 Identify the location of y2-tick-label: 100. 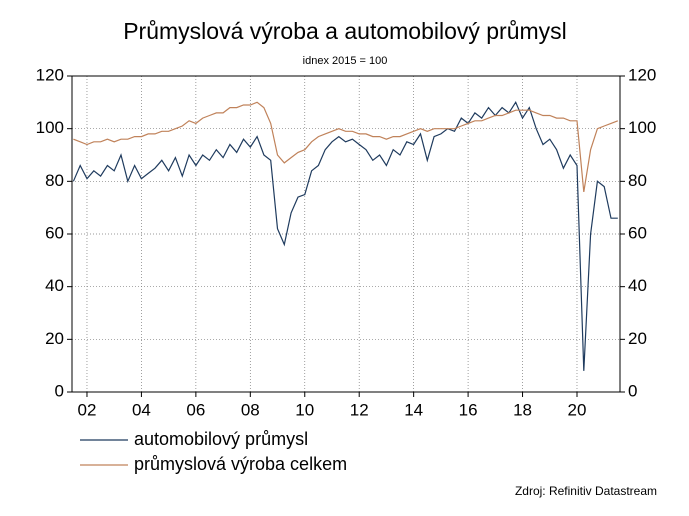
(642, 127).